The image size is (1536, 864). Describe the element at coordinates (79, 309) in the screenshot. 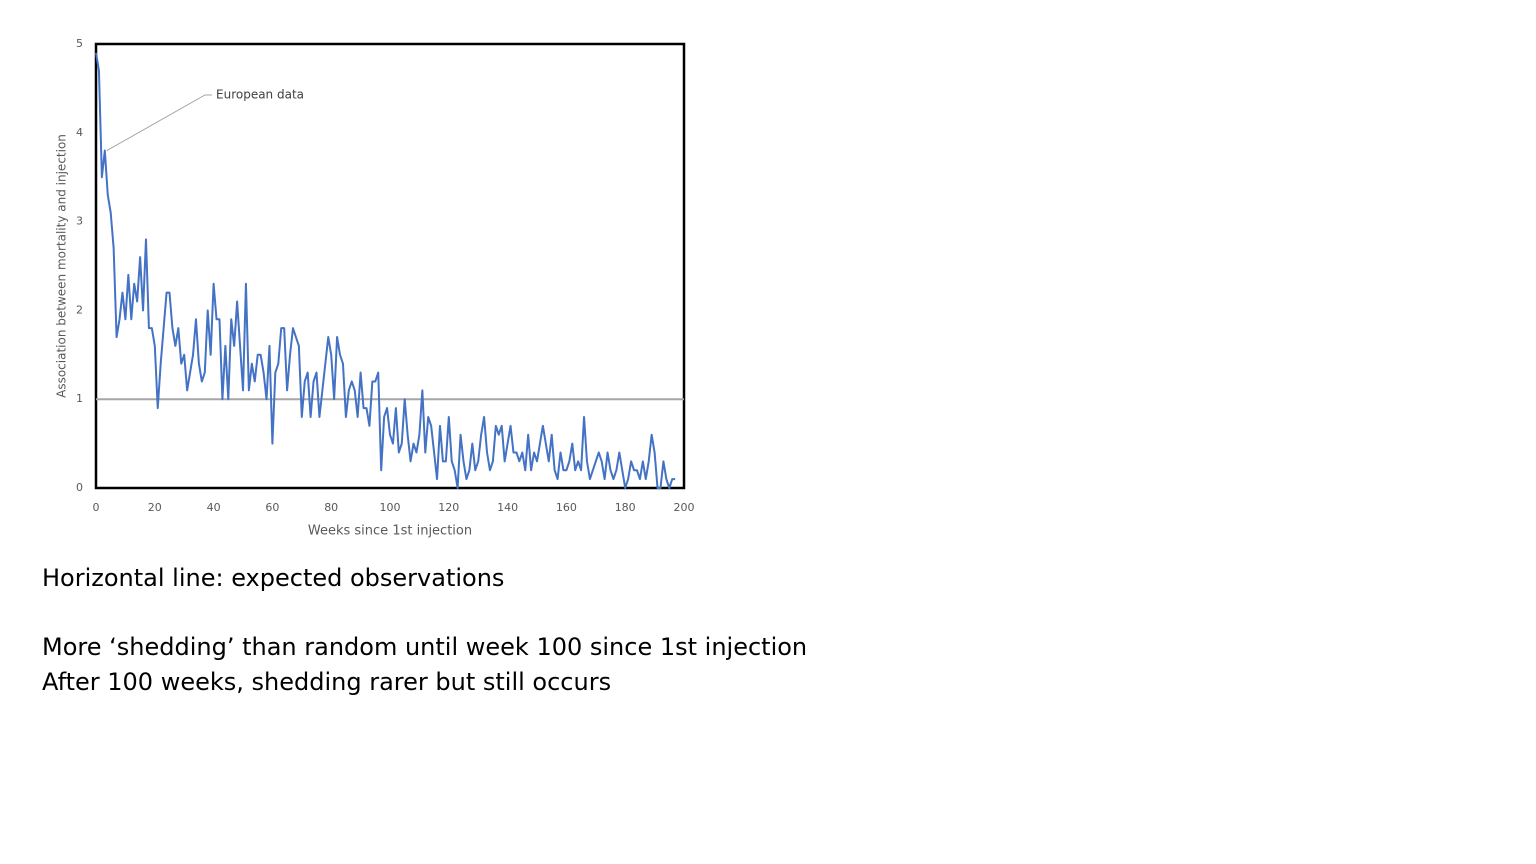

I see `y-tick-label: 2` at that location.